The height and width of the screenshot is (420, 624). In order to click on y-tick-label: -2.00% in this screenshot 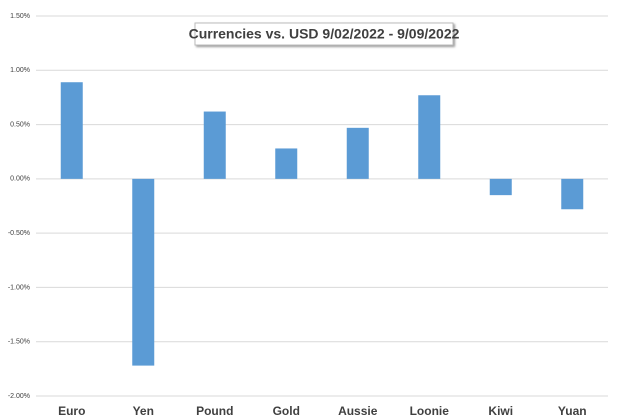, I will do `click(19, 396)`.